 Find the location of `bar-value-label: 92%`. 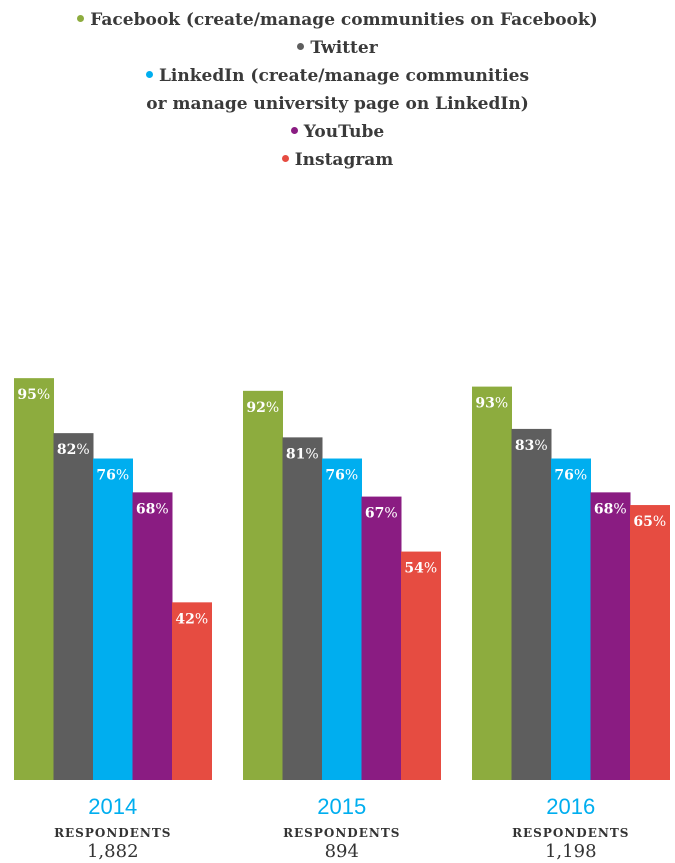

bar-value-label: 92% is located at coordinates (262, 408).